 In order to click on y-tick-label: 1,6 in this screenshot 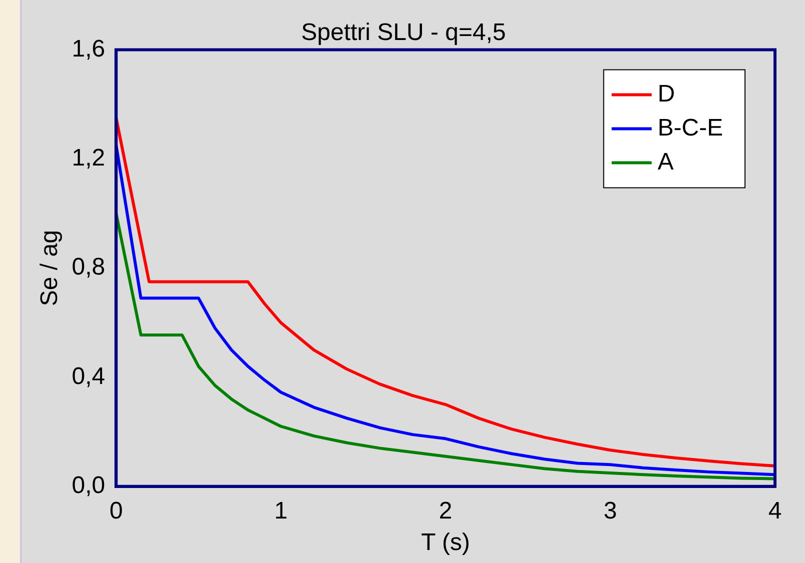, I will do `click(89, 48)`.